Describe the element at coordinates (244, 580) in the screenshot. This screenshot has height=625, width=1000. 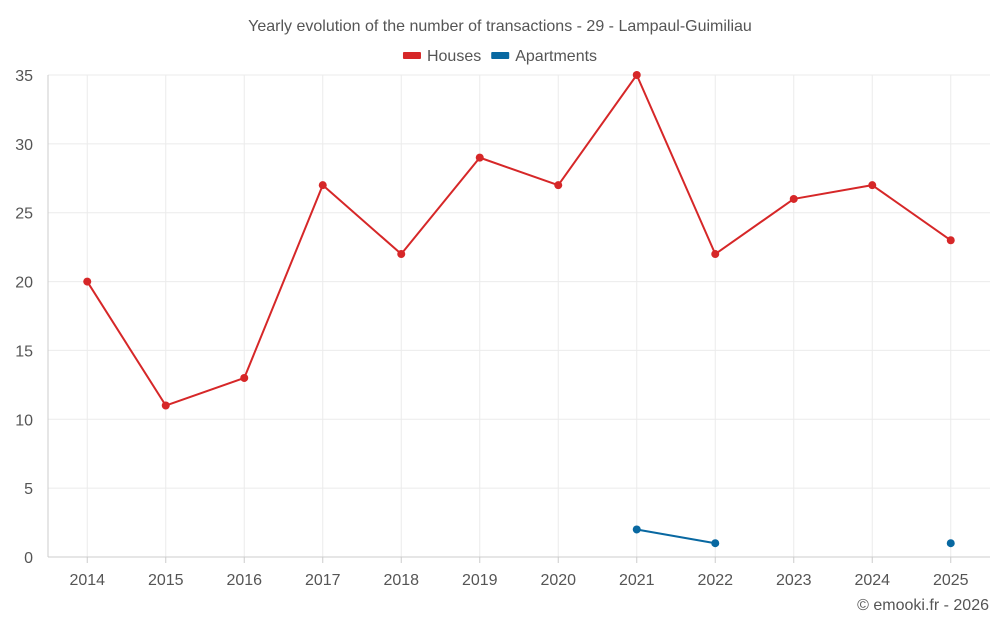
I see `x-tick-label: 2016` at that location.